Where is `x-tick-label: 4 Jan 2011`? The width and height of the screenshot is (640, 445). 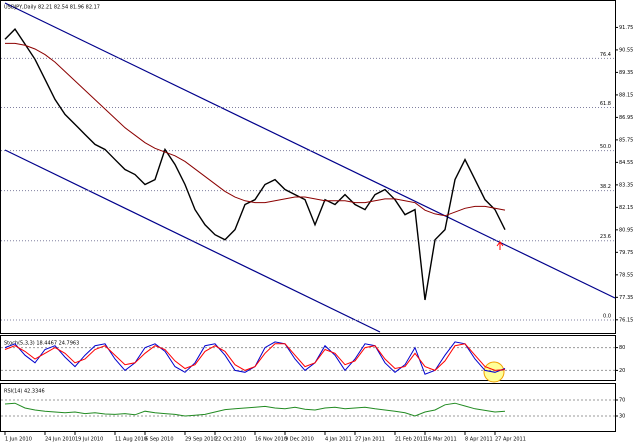
x-tick-label: 4 Jan 2011 is located at coordinates (338, 440).